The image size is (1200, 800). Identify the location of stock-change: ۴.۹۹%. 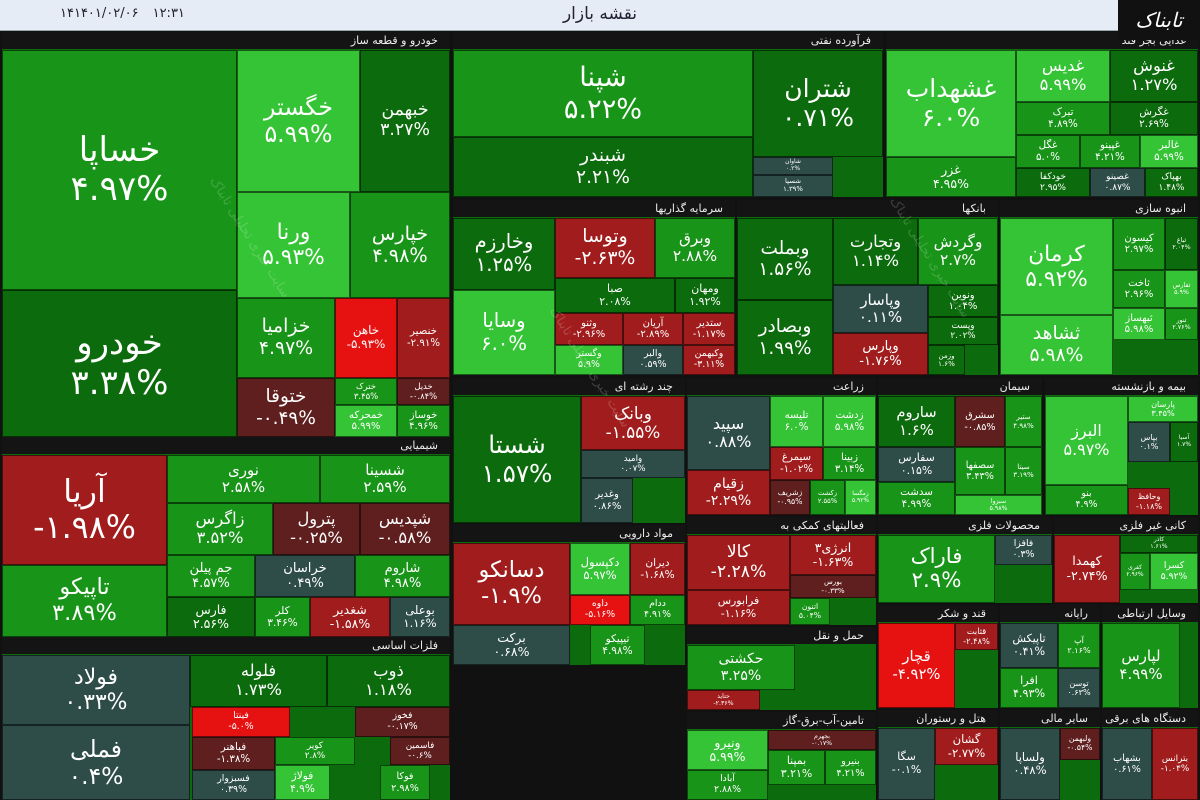
(916, 503).